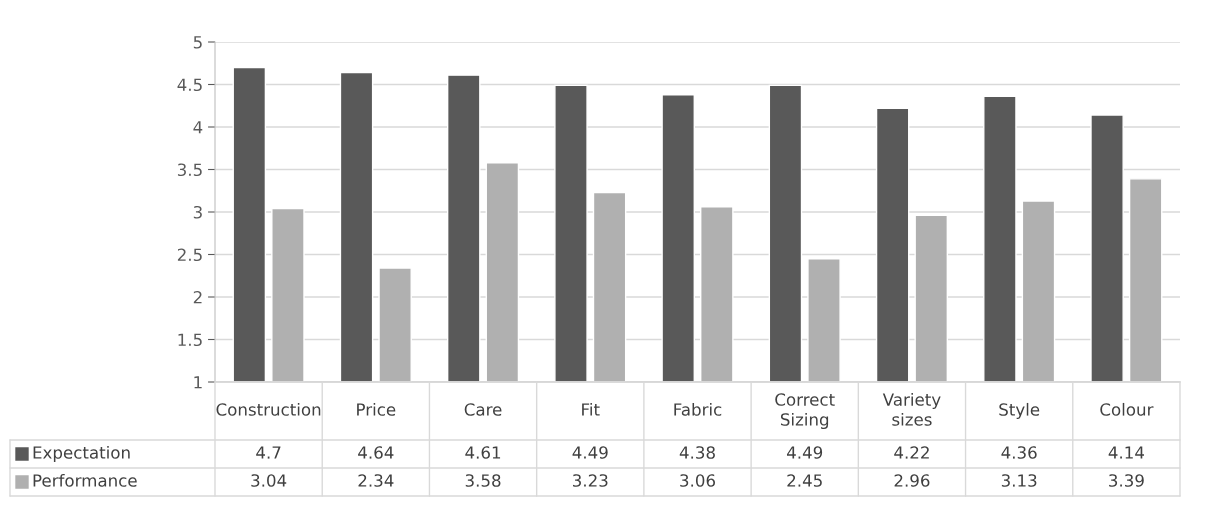 Image resolution: width=1208 pixels, height=527 pixels. What do you see at coordinates (697, 452) in the screenshot?
I see `data-label: 4.38` at bounding box center [697, 452].